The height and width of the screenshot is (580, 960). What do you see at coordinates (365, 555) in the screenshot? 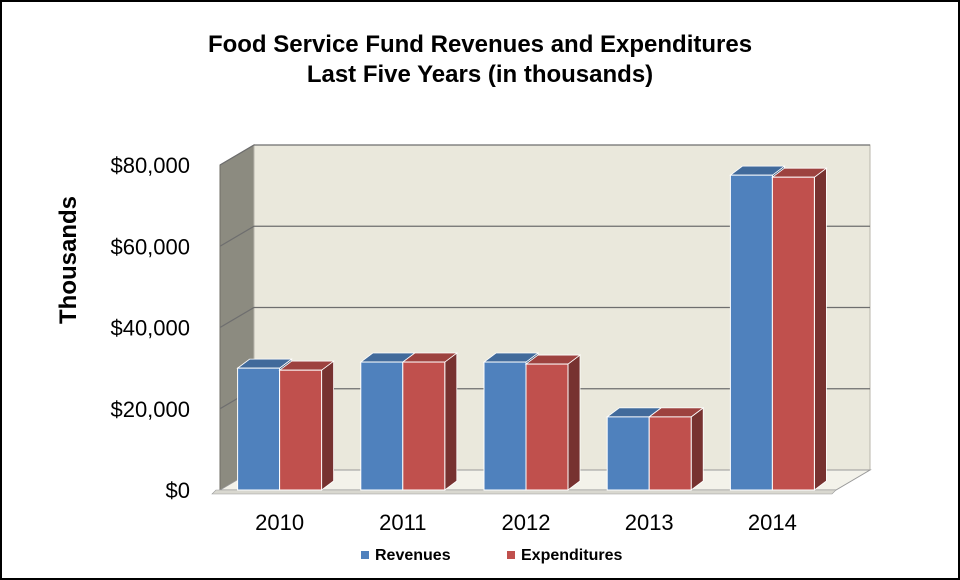
I see `legend-swatch-revenues` at bounding box center [365, 555].